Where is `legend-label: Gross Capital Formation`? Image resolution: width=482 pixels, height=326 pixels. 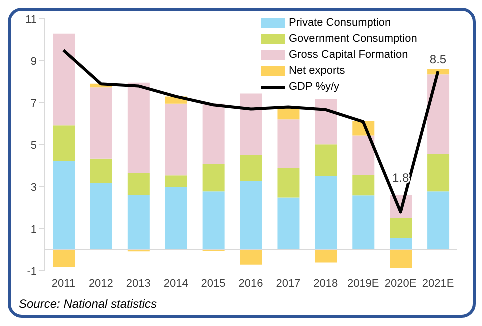 legend-label: Gross Capital Formation is located at coordinates (348, 55).